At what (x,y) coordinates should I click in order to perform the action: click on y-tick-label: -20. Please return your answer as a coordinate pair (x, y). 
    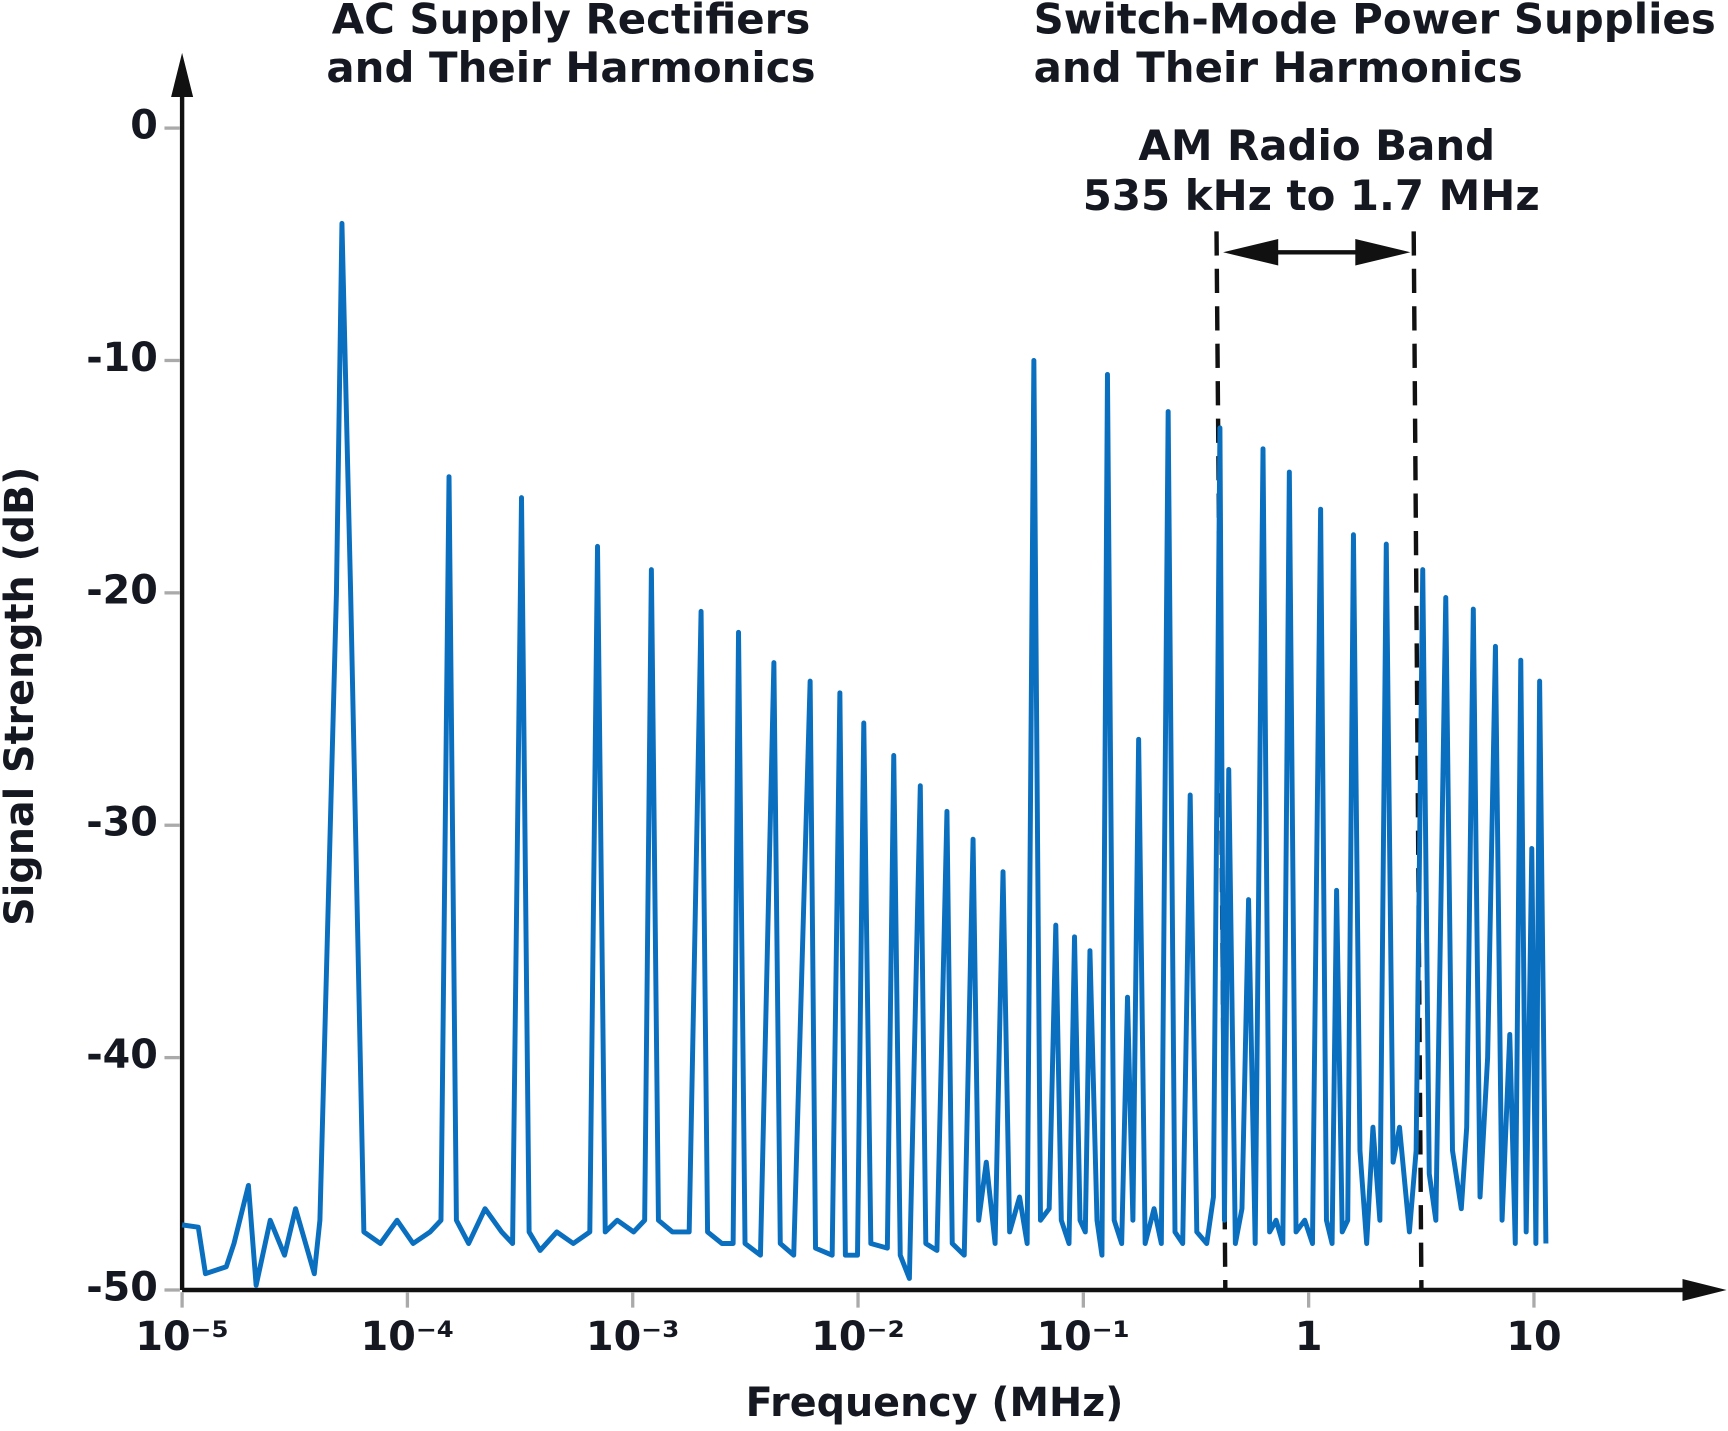
    Looking at the image, I should click on (122, 590).